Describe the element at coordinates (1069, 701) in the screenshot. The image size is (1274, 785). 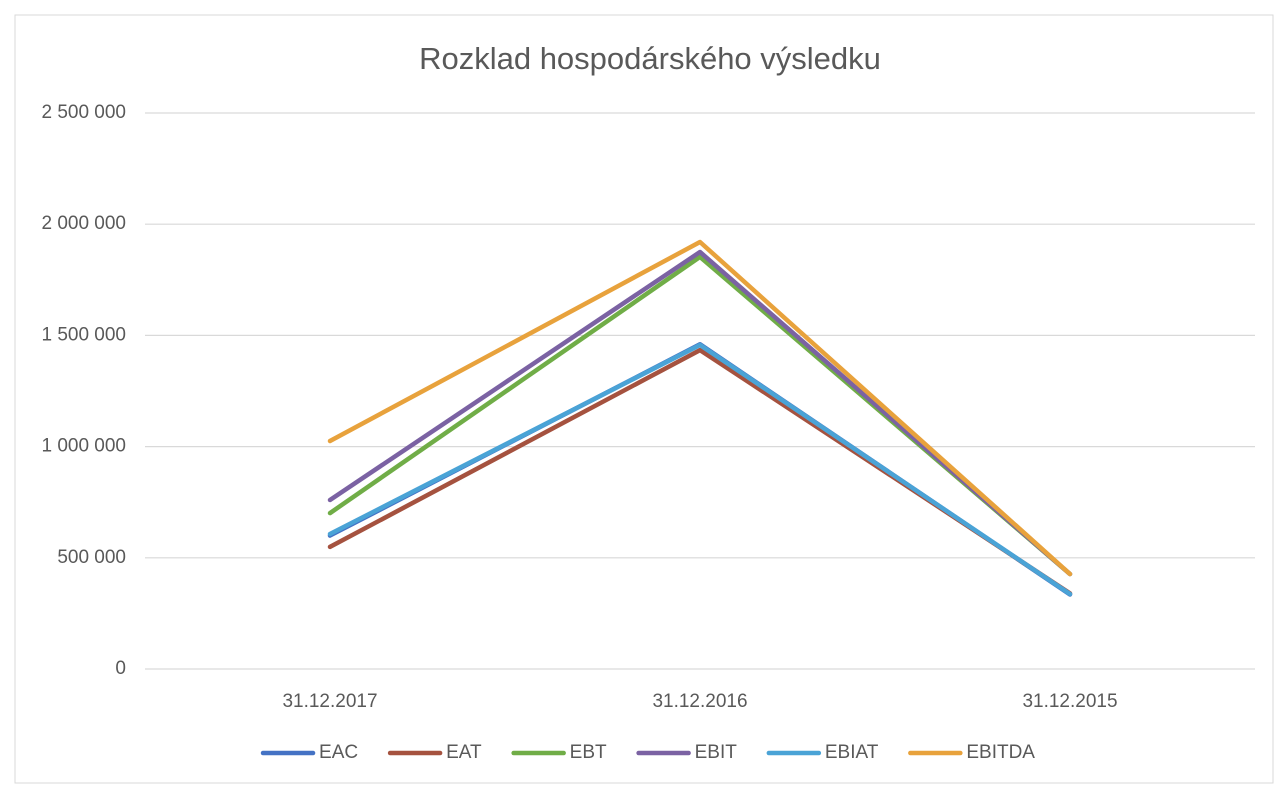
I see `x-tick-label: 31.12.2015` at that location.